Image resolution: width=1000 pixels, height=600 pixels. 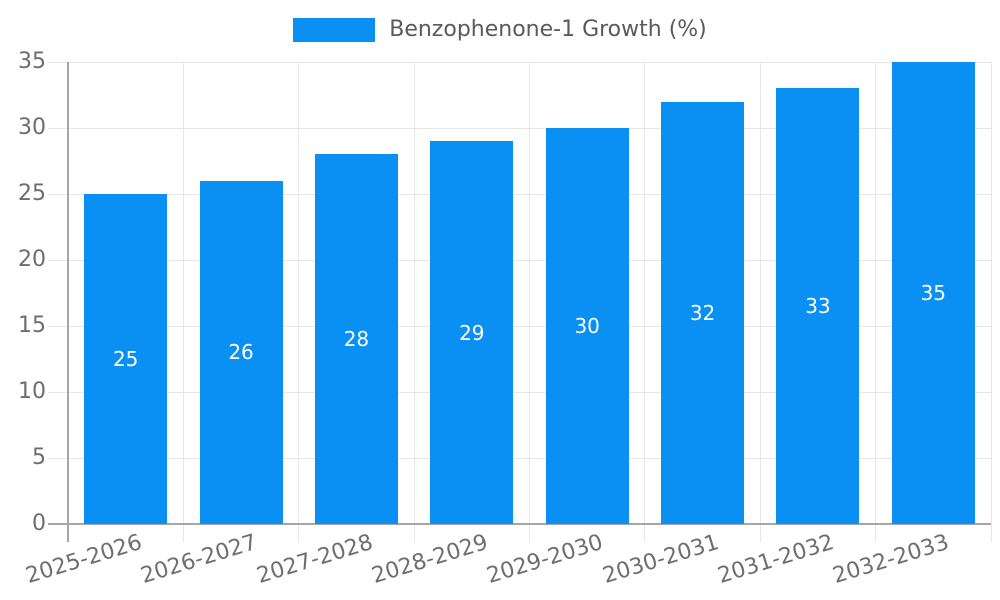 I want to click on bar-value-label: 35, so click(x=933, y=293).